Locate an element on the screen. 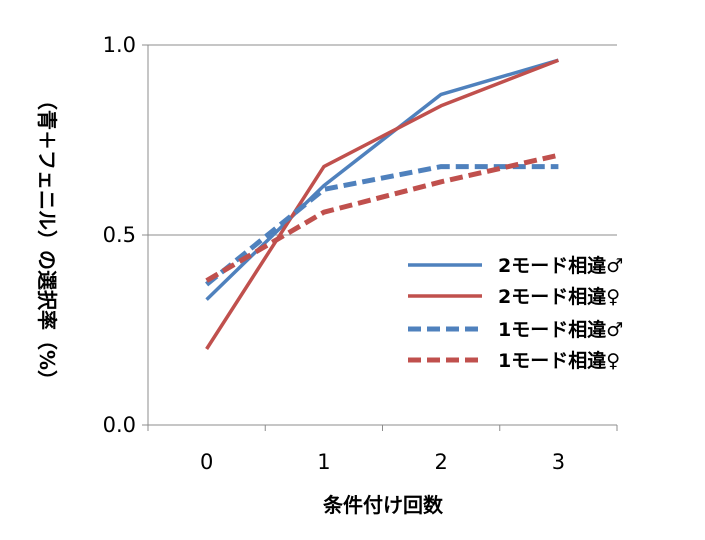 The image size is (705, 540). y-tick-label: 1.0 is located at coordinates (119, 45).